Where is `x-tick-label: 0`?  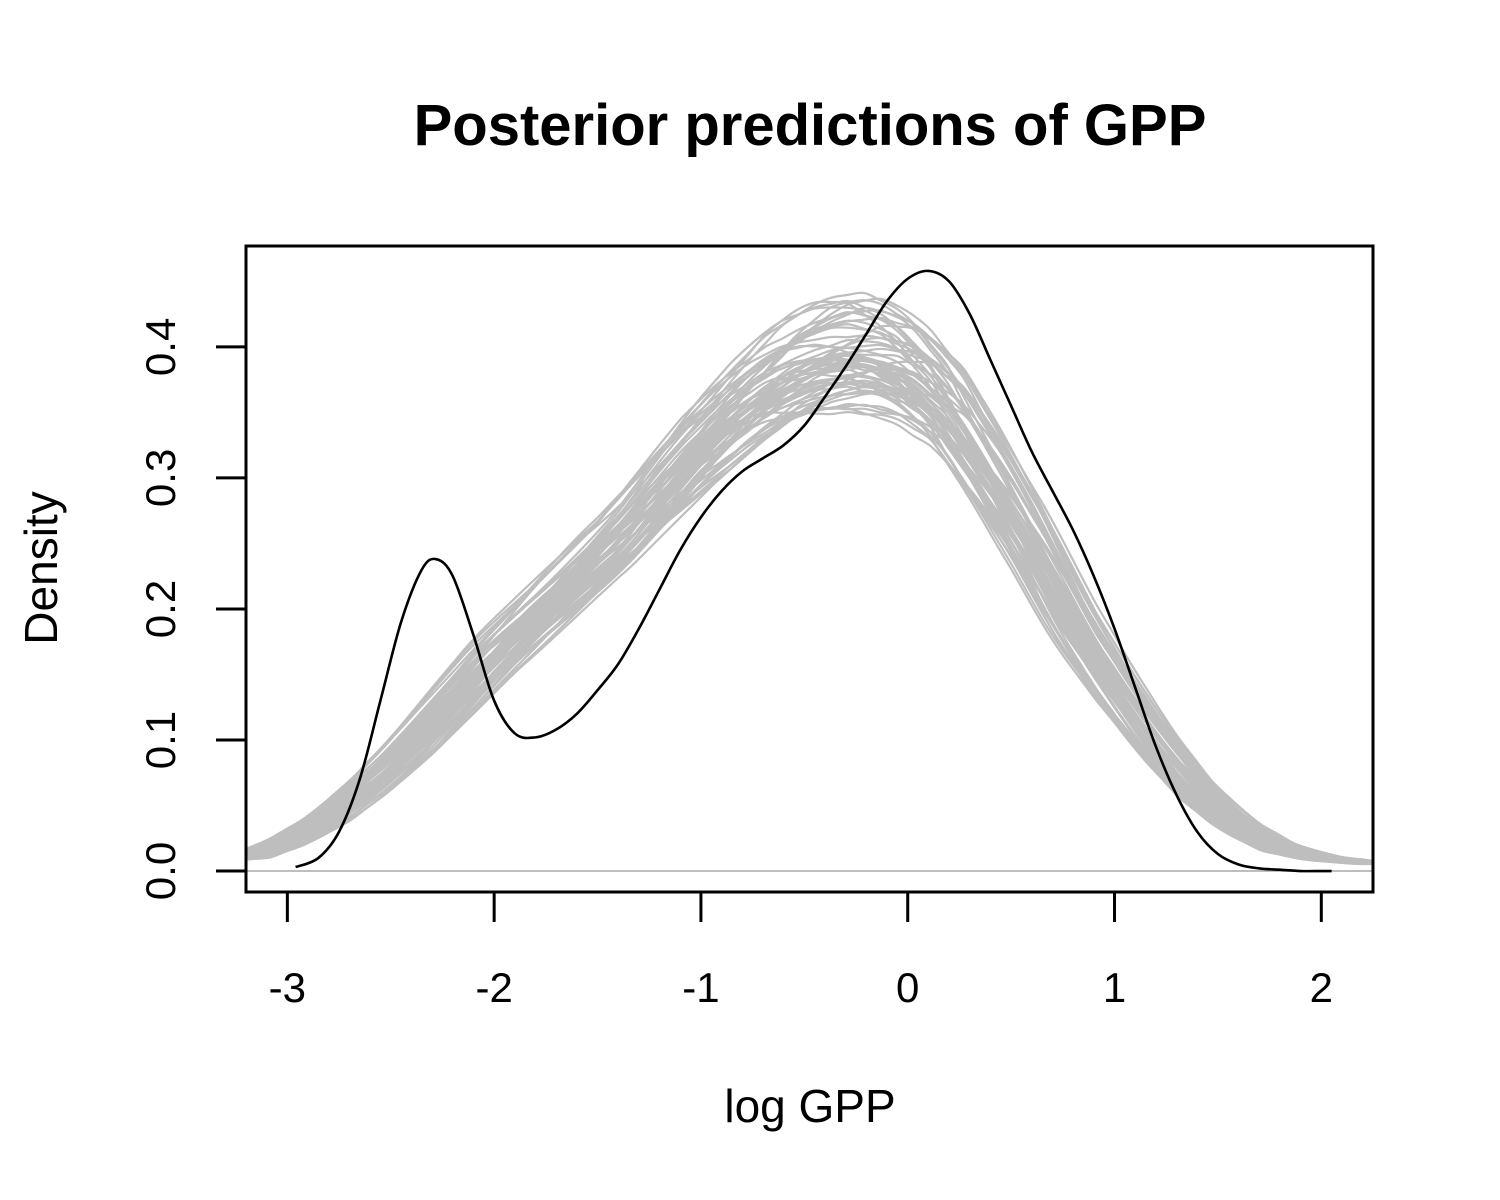
x-tick-label: 0 is located at coordinates (907, 987).